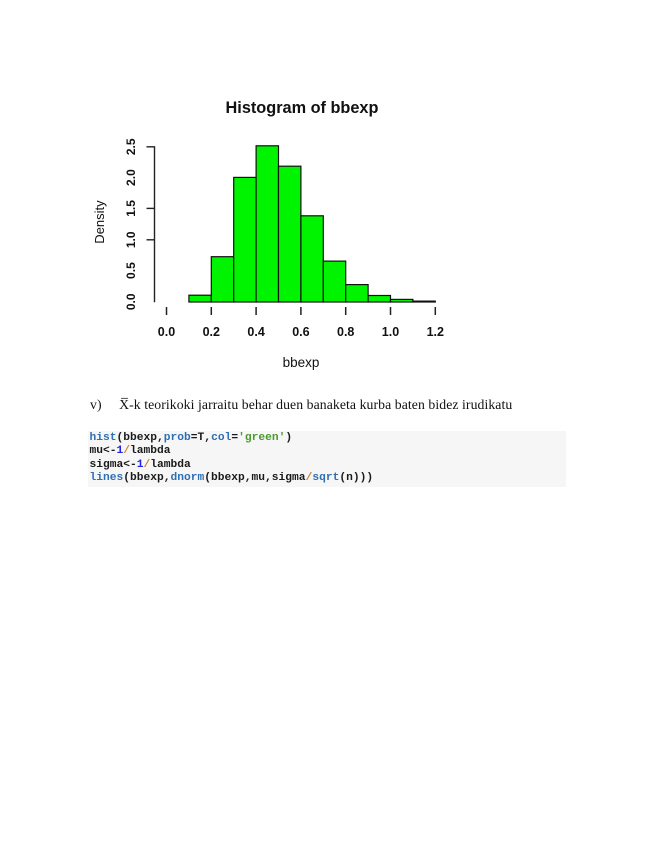 This screenshot has width=655, height=848. I want to click on svg-text: Histogram of bbexp, so click(302, 108).